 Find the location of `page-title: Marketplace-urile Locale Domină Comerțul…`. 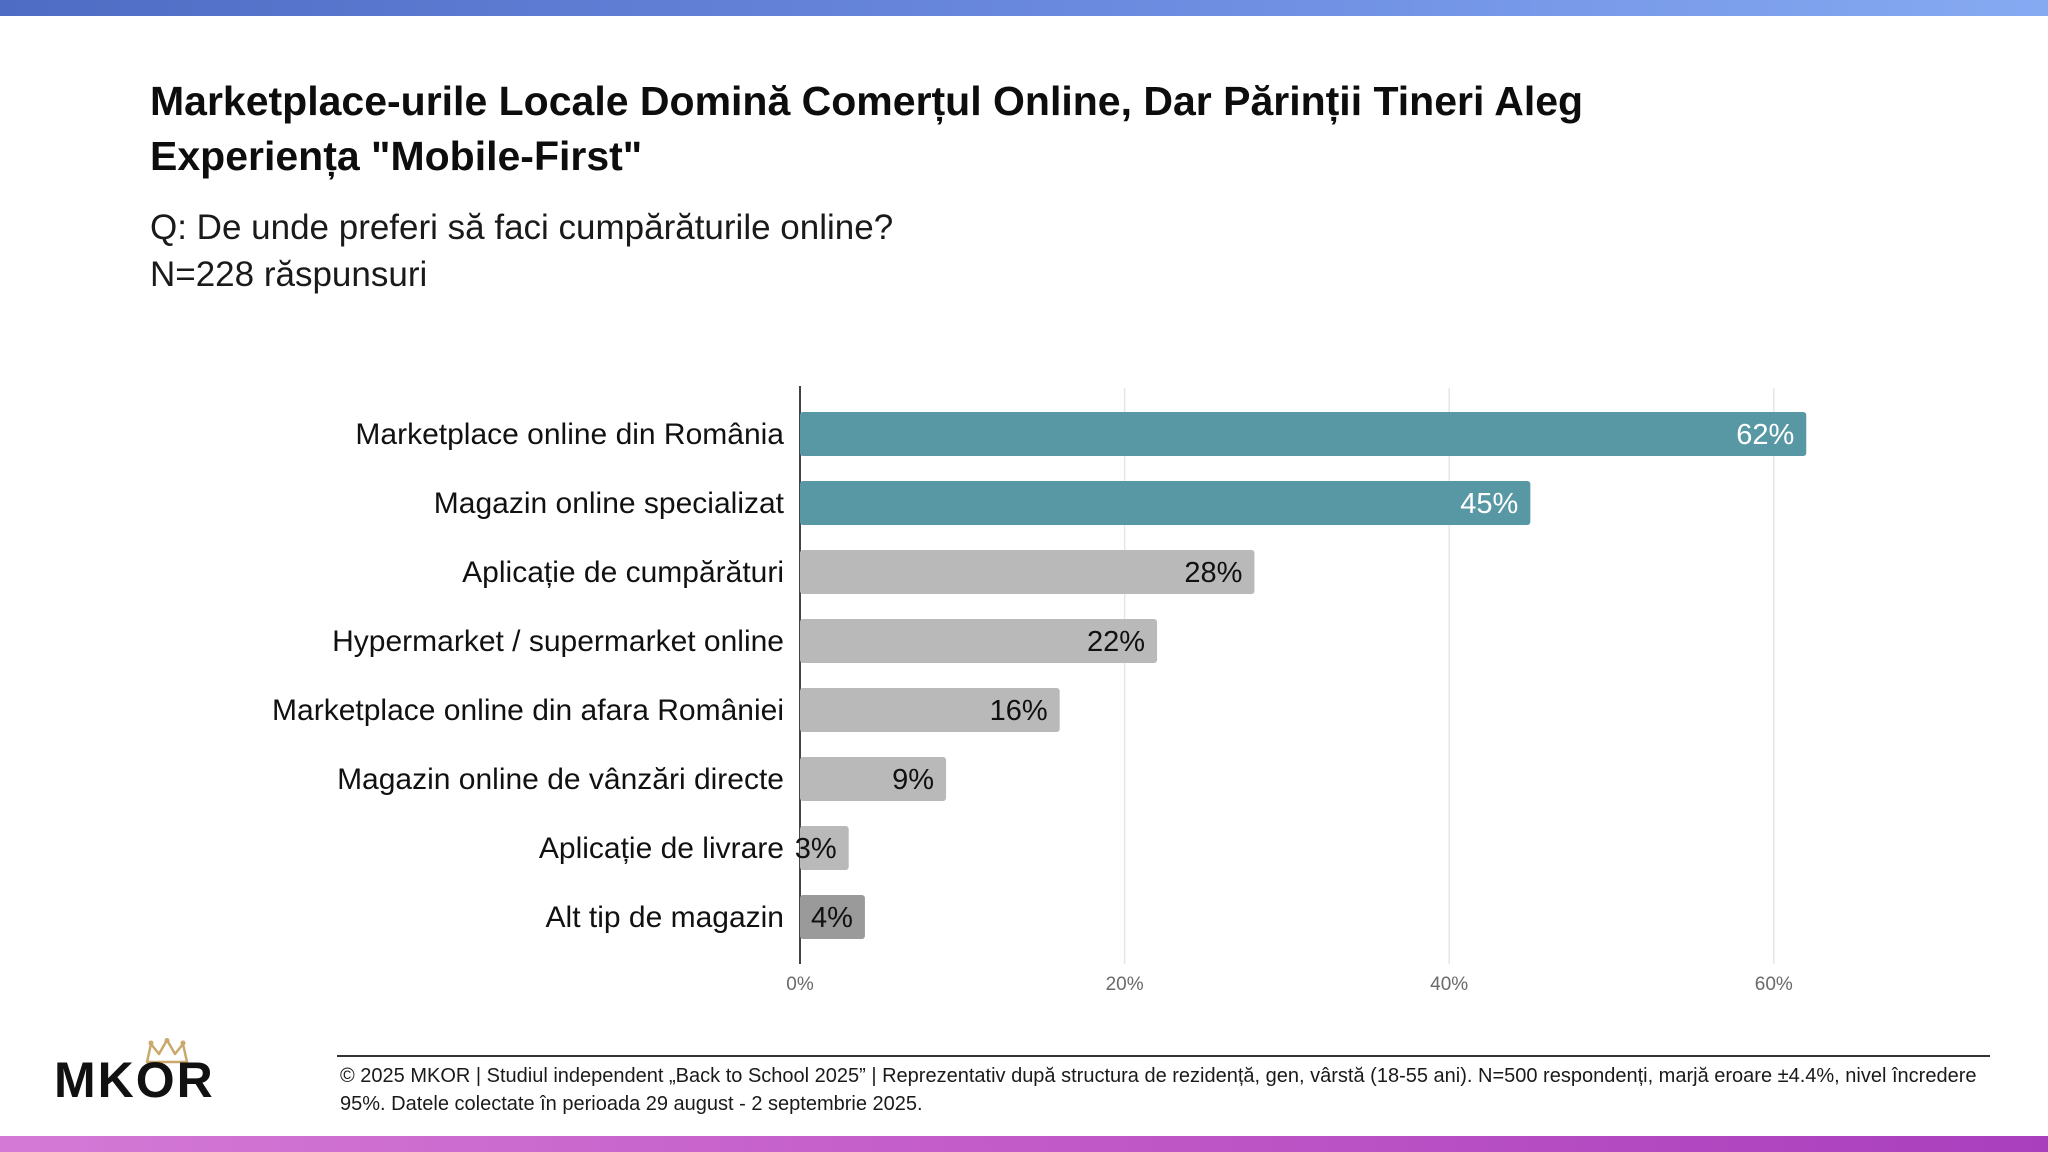

page-title: Marketplace-urile Locale Domină Comerțul… is located at coordinates (867, 128).